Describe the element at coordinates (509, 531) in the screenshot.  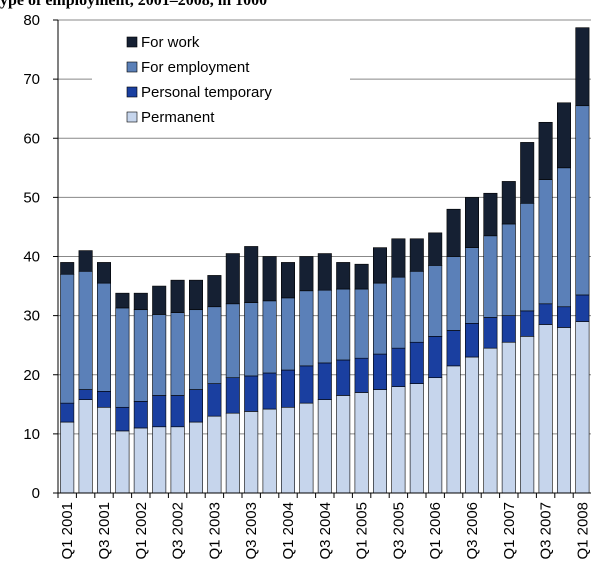
I see `x-tick-label: Q1 2007` at that location.